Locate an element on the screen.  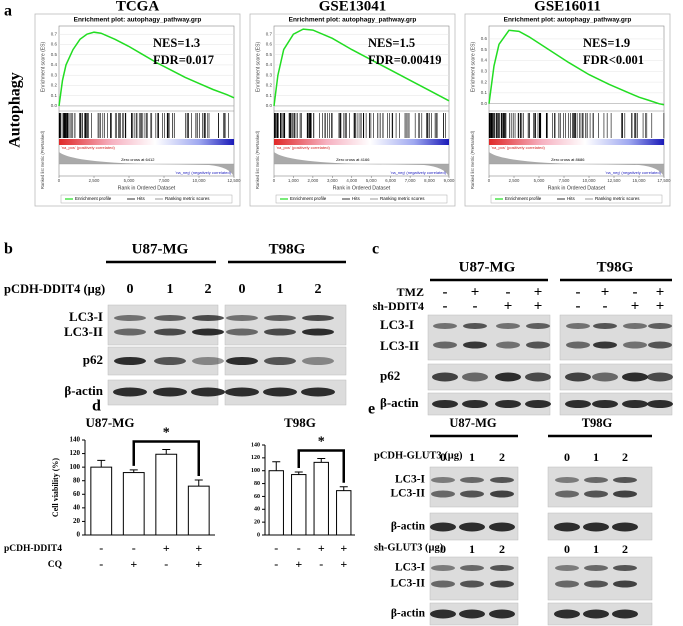
ranked-metric is located at coordinates (361, 164).